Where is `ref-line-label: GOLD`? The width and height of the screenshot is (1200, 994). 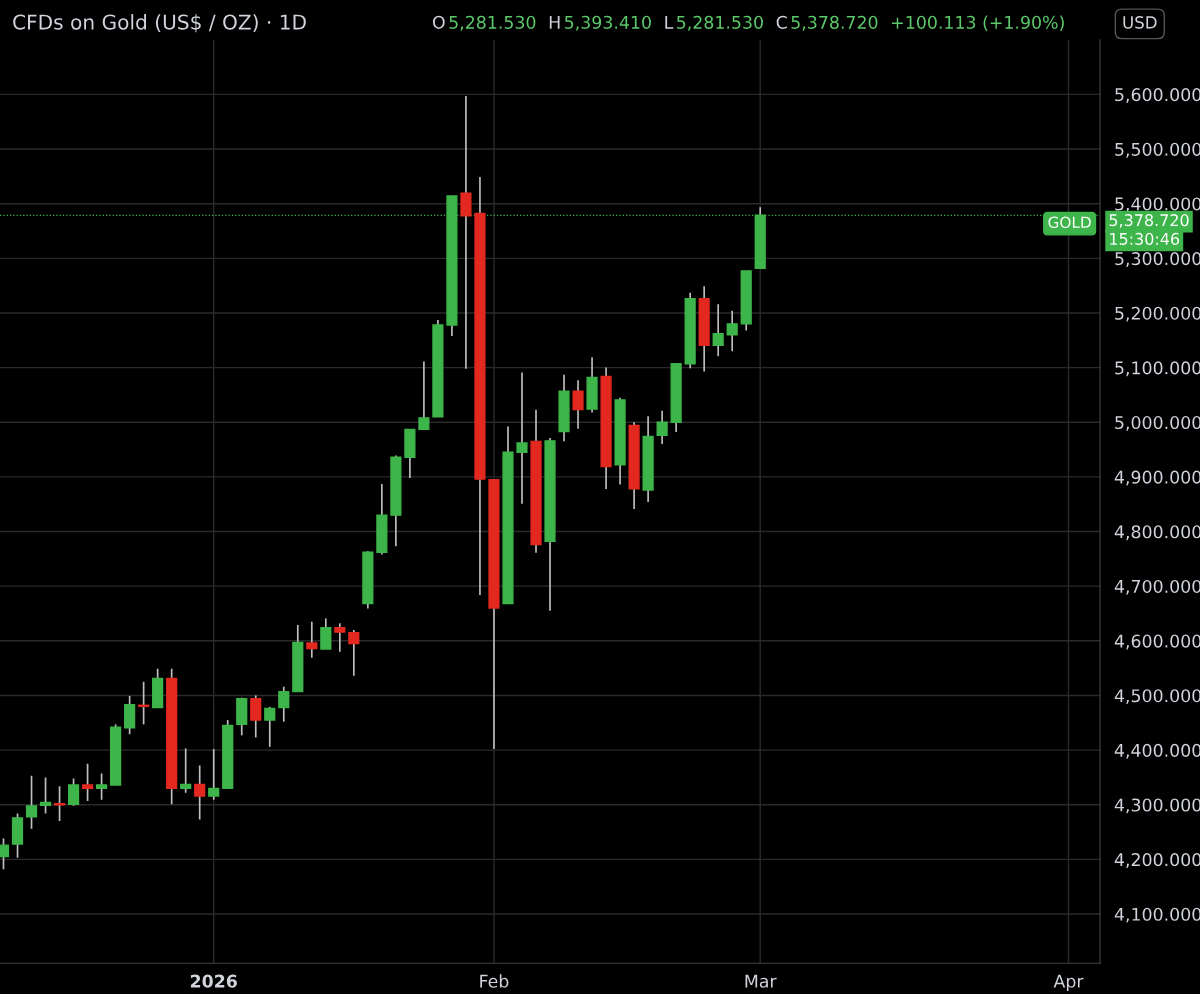
ref-line-label: GOLD is located at coordinates (1069, 222).